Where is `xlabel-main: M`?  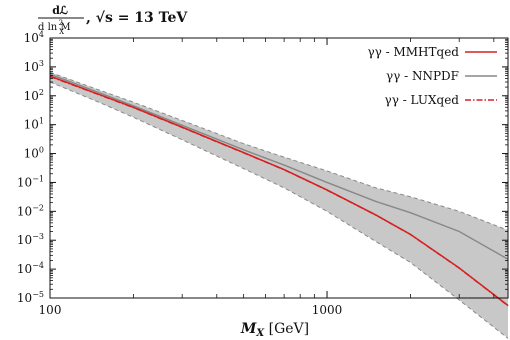
xlabel-main: M is located at coordinates (248, 329).